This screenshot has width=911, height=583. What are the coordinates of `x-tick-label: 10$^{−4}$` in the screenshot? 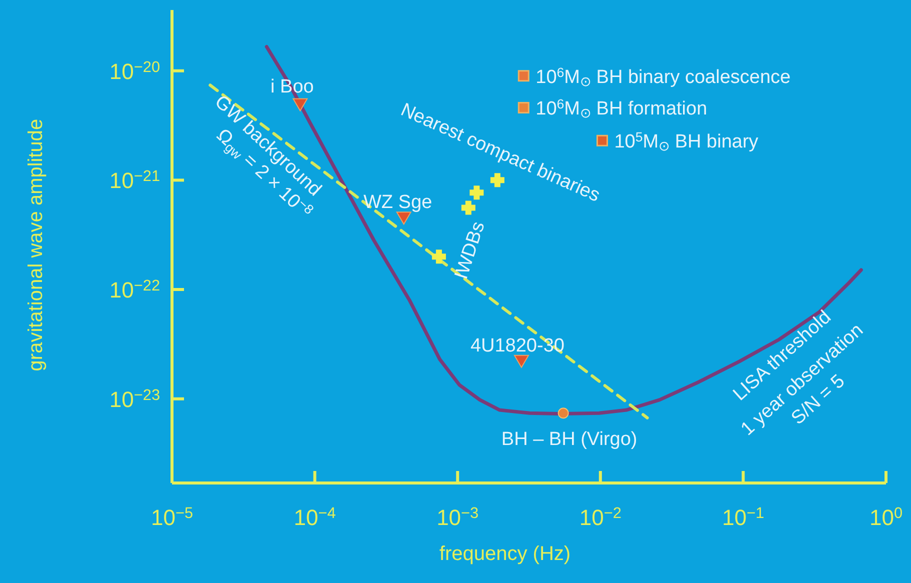 It's located at (315, 517).